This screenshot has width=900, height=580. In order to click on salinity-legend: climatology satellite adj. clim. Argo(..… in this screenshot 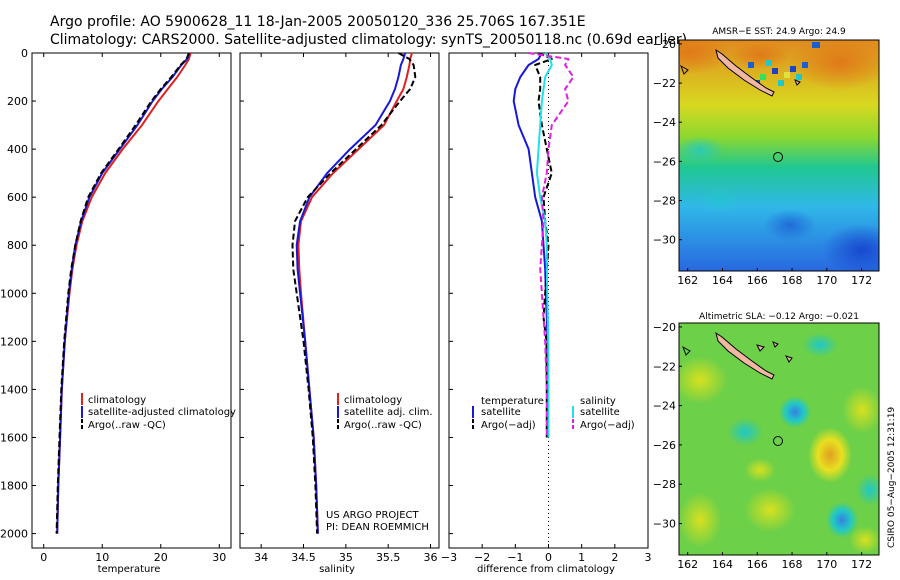, I will do `click(385, 412)`.